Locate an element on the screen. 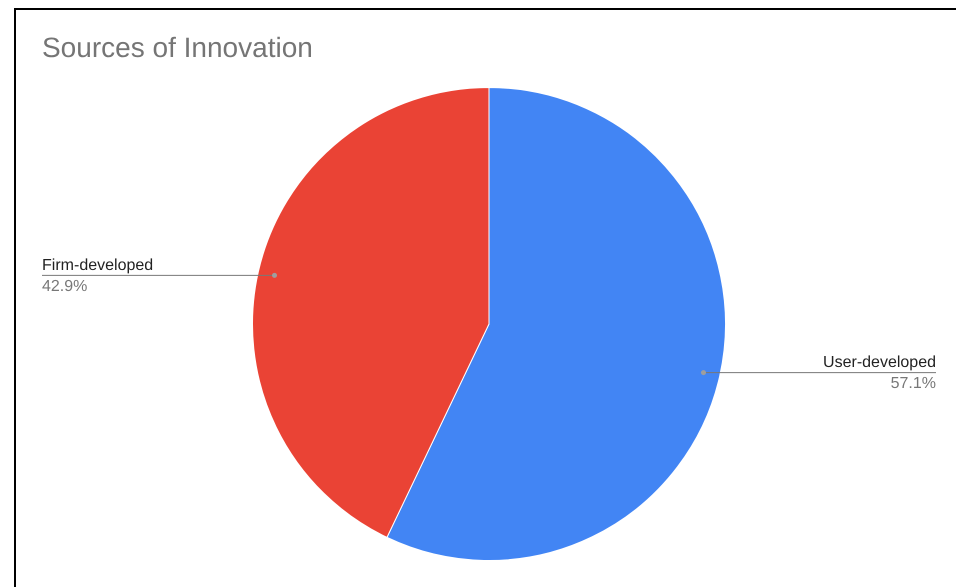 Image resolution: width=956 pixels, height=587 pixels. data-label: 57.1% is located at coordinates (913, 383).